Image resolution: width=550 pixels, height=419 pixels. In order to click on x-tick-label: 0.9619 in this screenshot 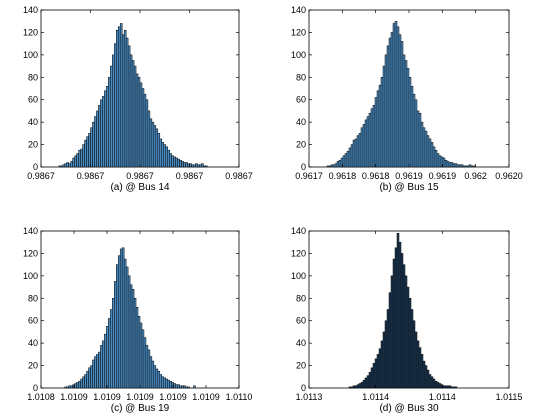, I will do `click(443, 176)`.